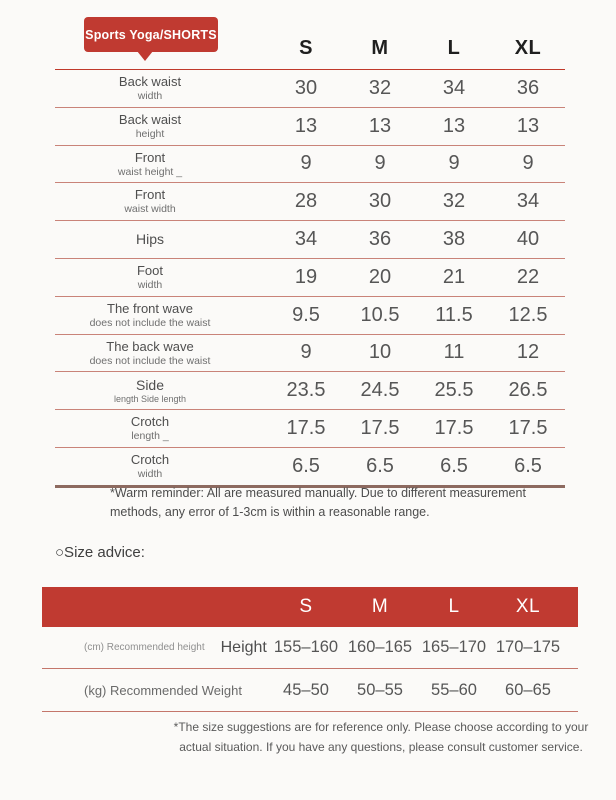  I want to click on cell-value: 22, so click(528, 276).